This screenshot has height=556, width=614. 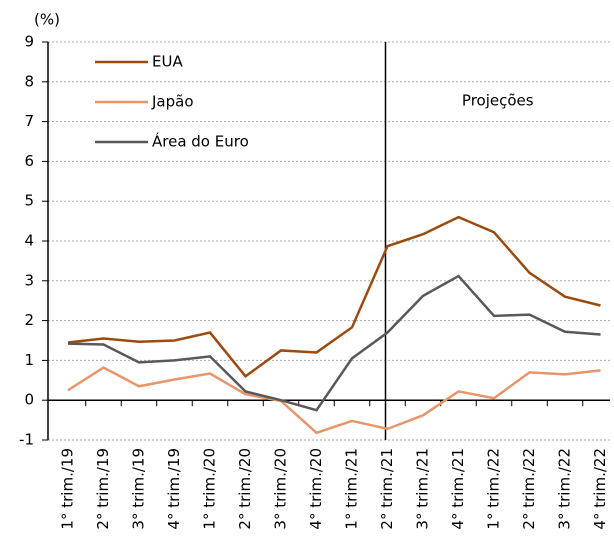 What do you see at coordinates (334, 400) in the screenshot?
I see `series-line` at bounding box center [334, 400].